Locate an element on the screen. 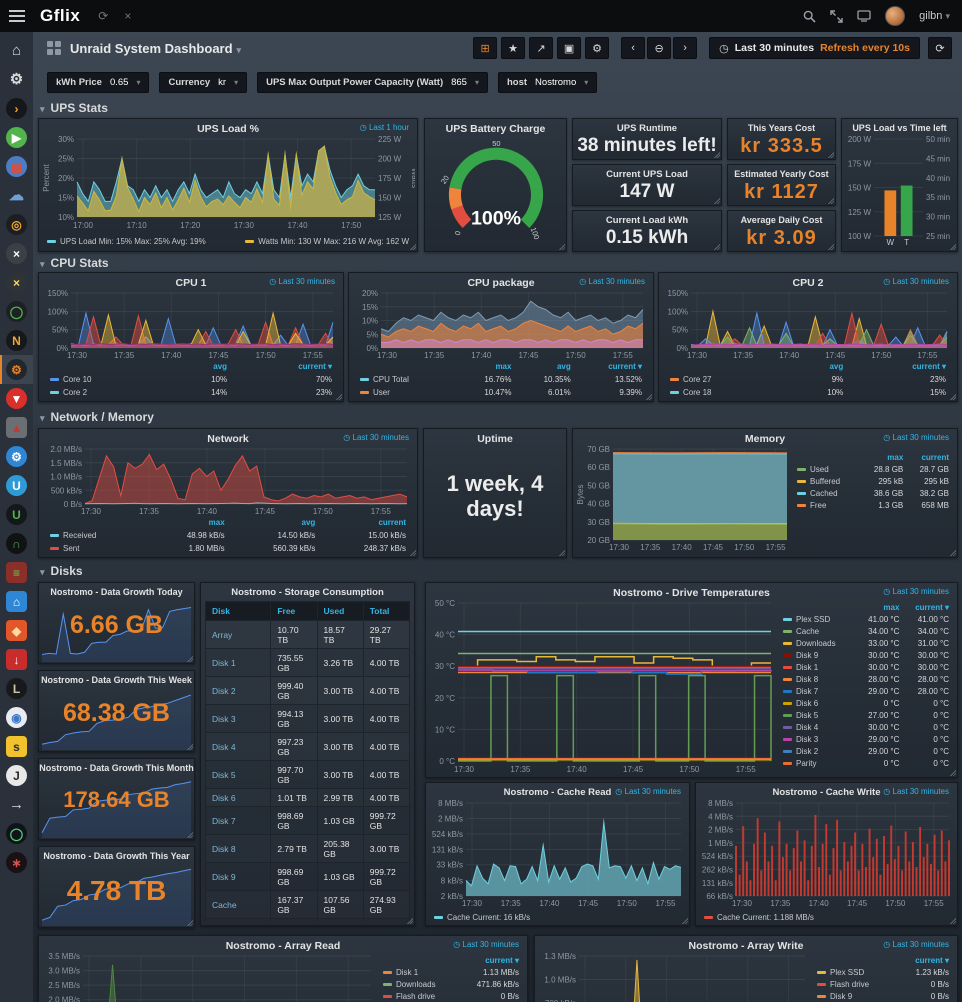  settings-icon: ⚙ is located at coordinates (16, 79).